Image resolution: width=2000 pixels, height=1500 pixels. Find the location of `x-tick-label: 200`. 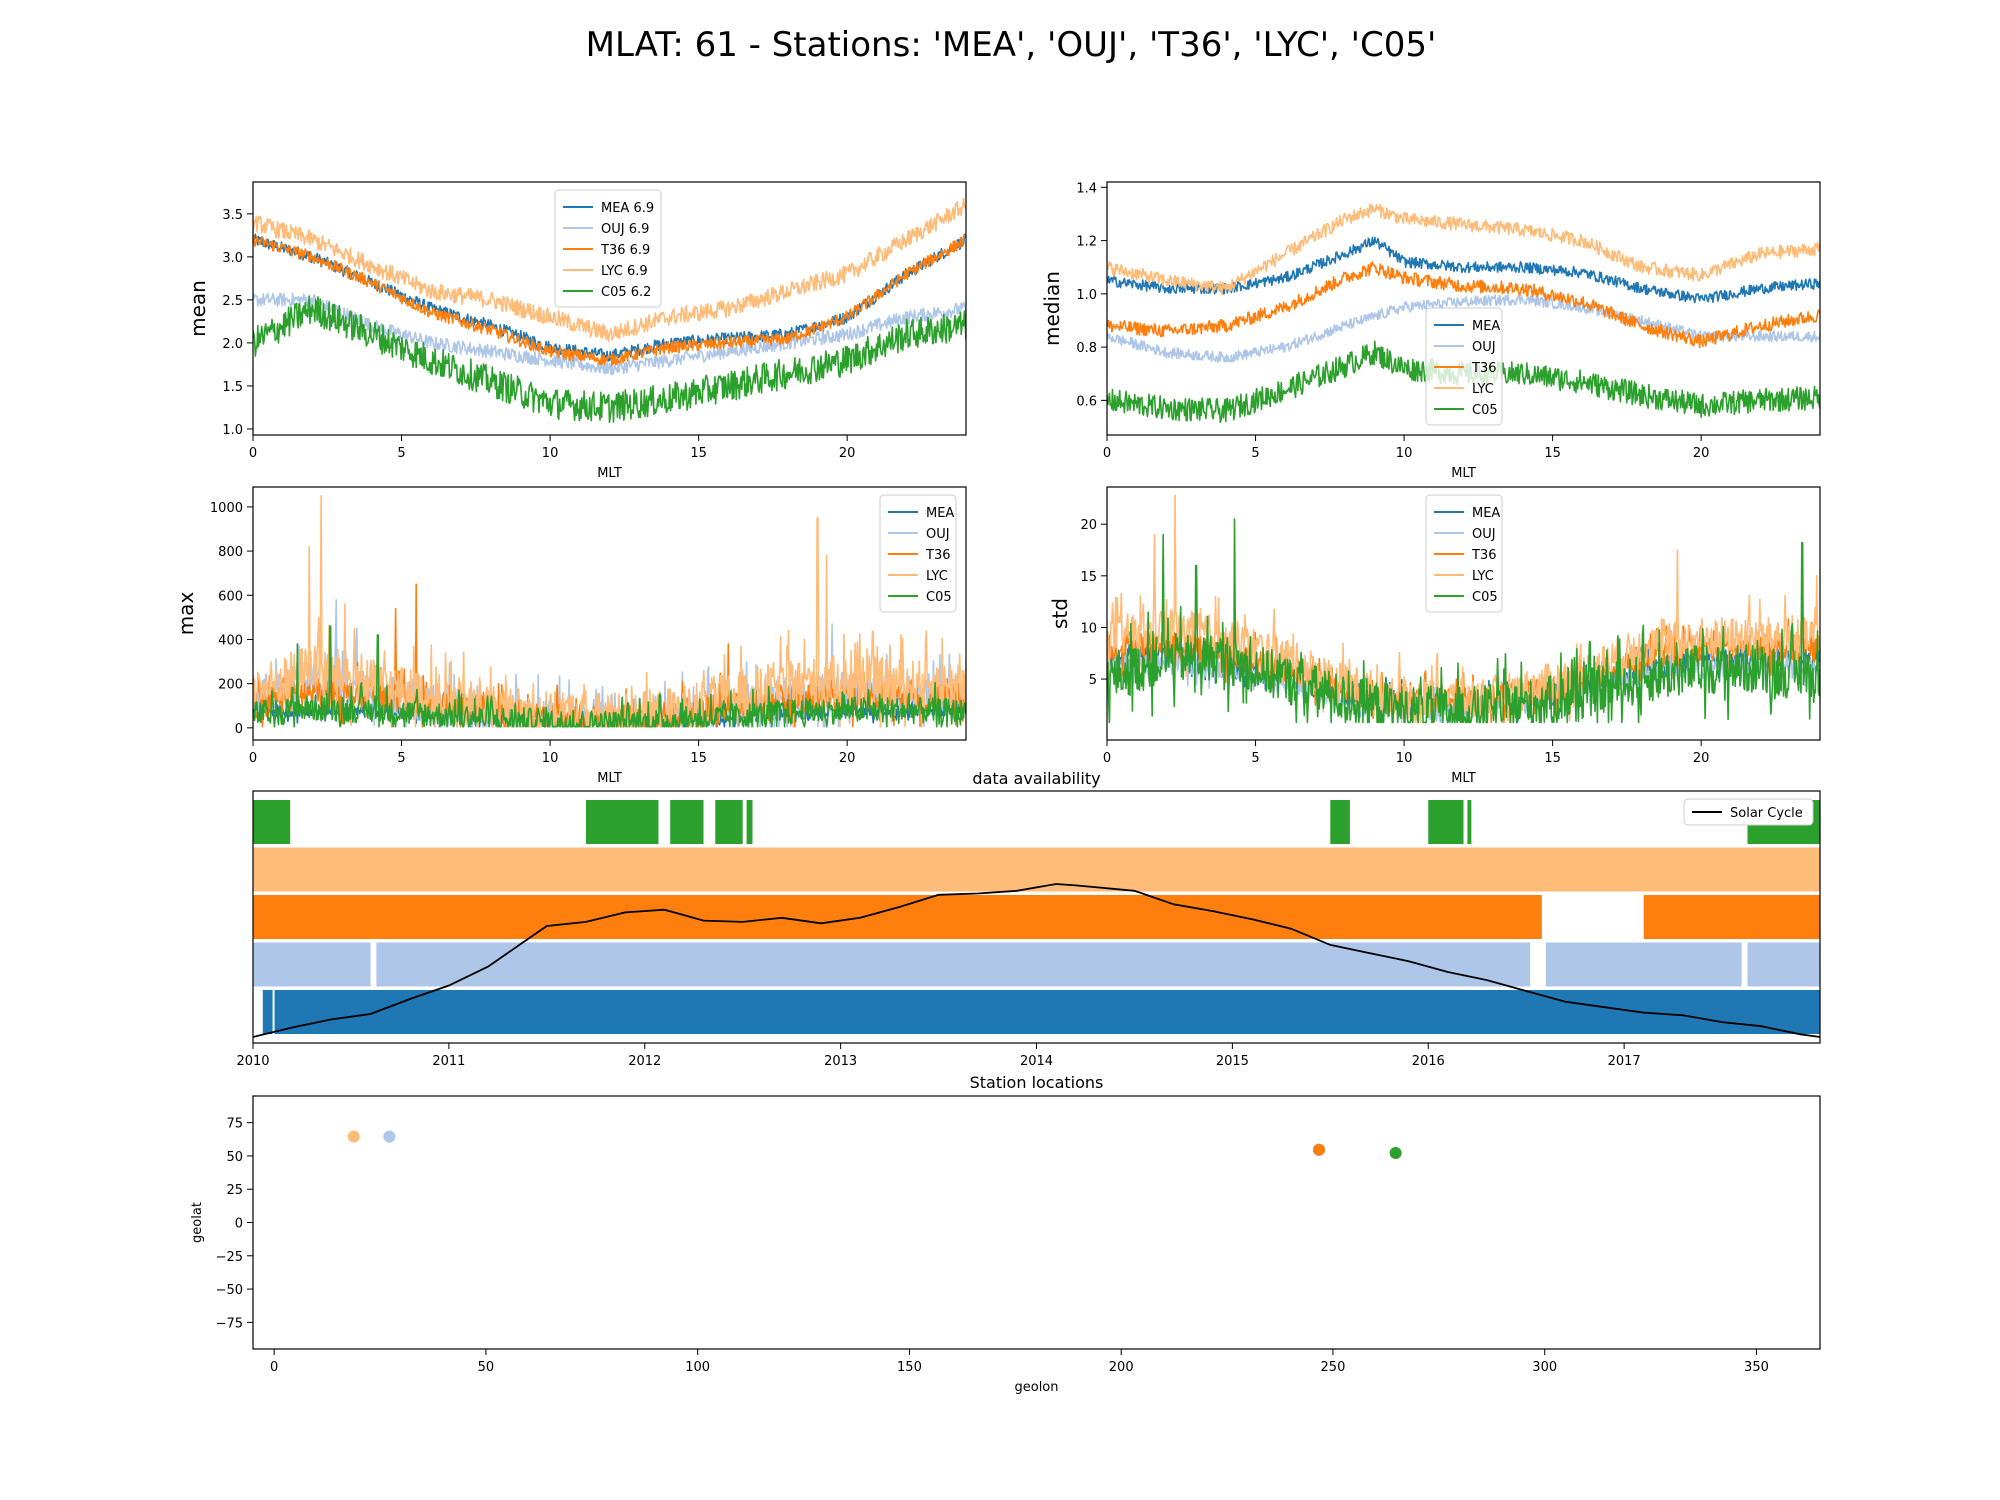

x-tick-label: 200 is located at coordinates (1121, 1367).